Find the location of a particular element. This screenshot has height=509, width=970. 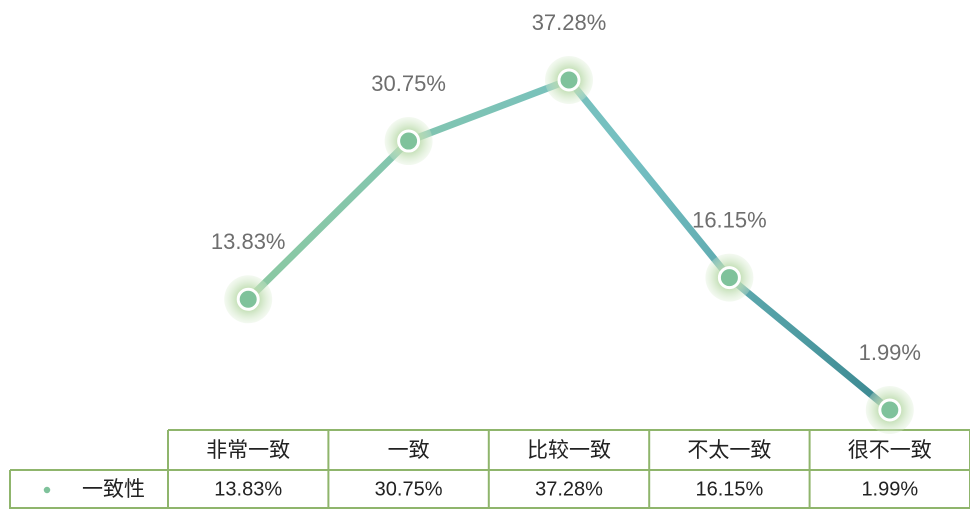

x-tick-label: 不太一致 is located at coordinates (729, 450).